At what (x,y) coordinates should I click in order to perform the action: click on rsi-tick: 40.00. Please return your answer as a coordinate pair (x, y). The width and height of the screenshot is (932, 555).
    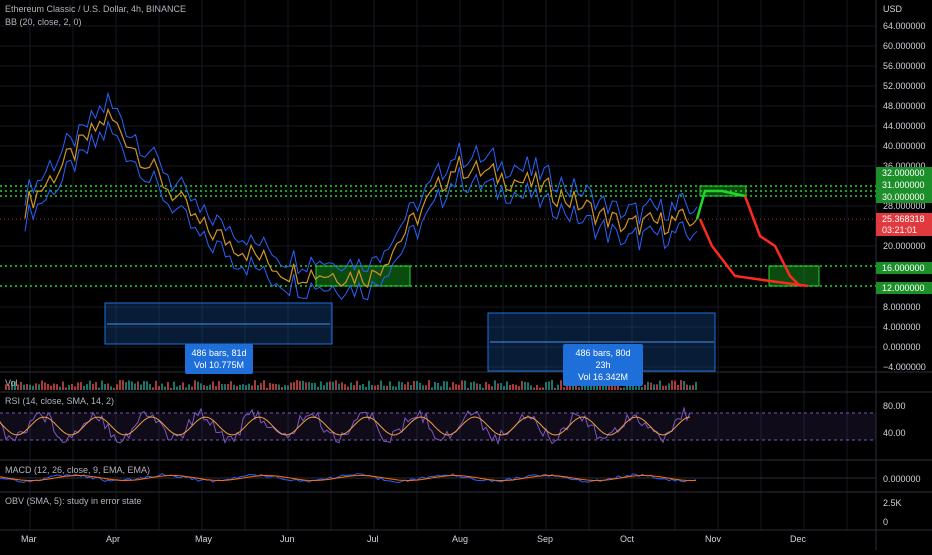
    Looking at the image, I should click on (894, 433).